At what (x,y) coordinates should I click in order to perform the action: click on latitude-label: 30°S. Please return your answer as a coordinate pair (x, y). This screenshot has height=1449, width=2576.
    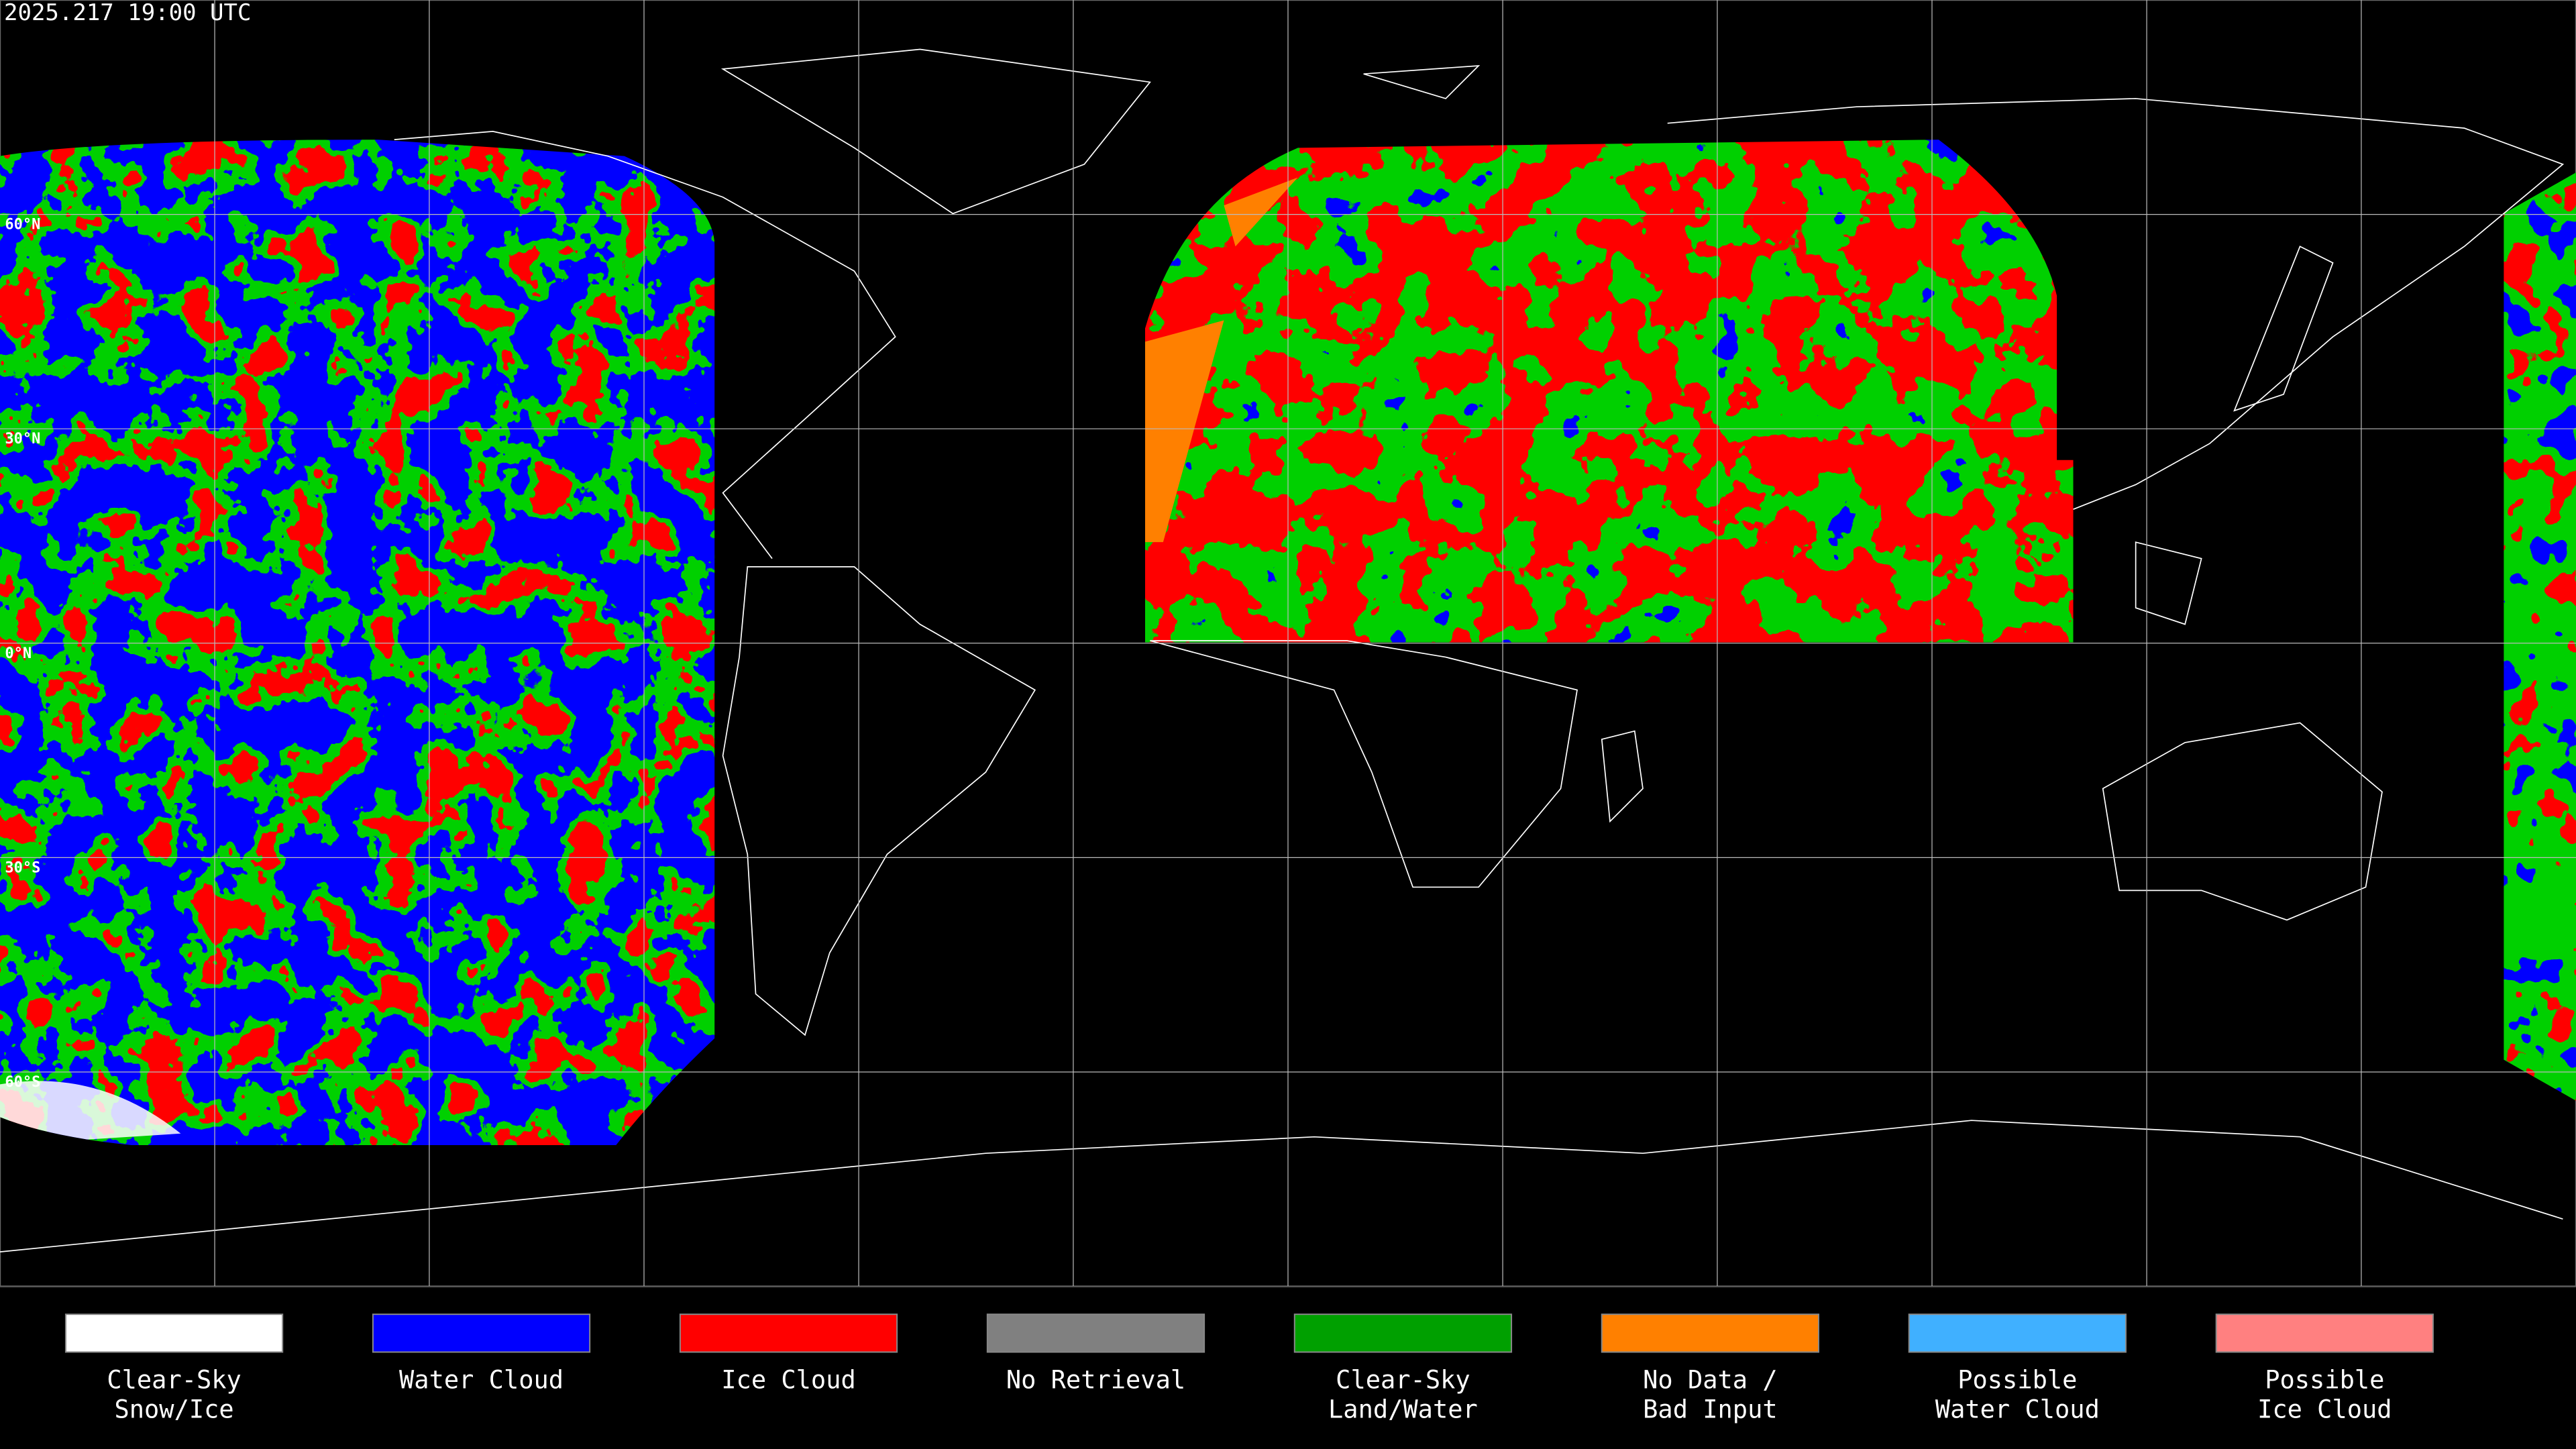
    Looking at the image, I should click on (22, 867).